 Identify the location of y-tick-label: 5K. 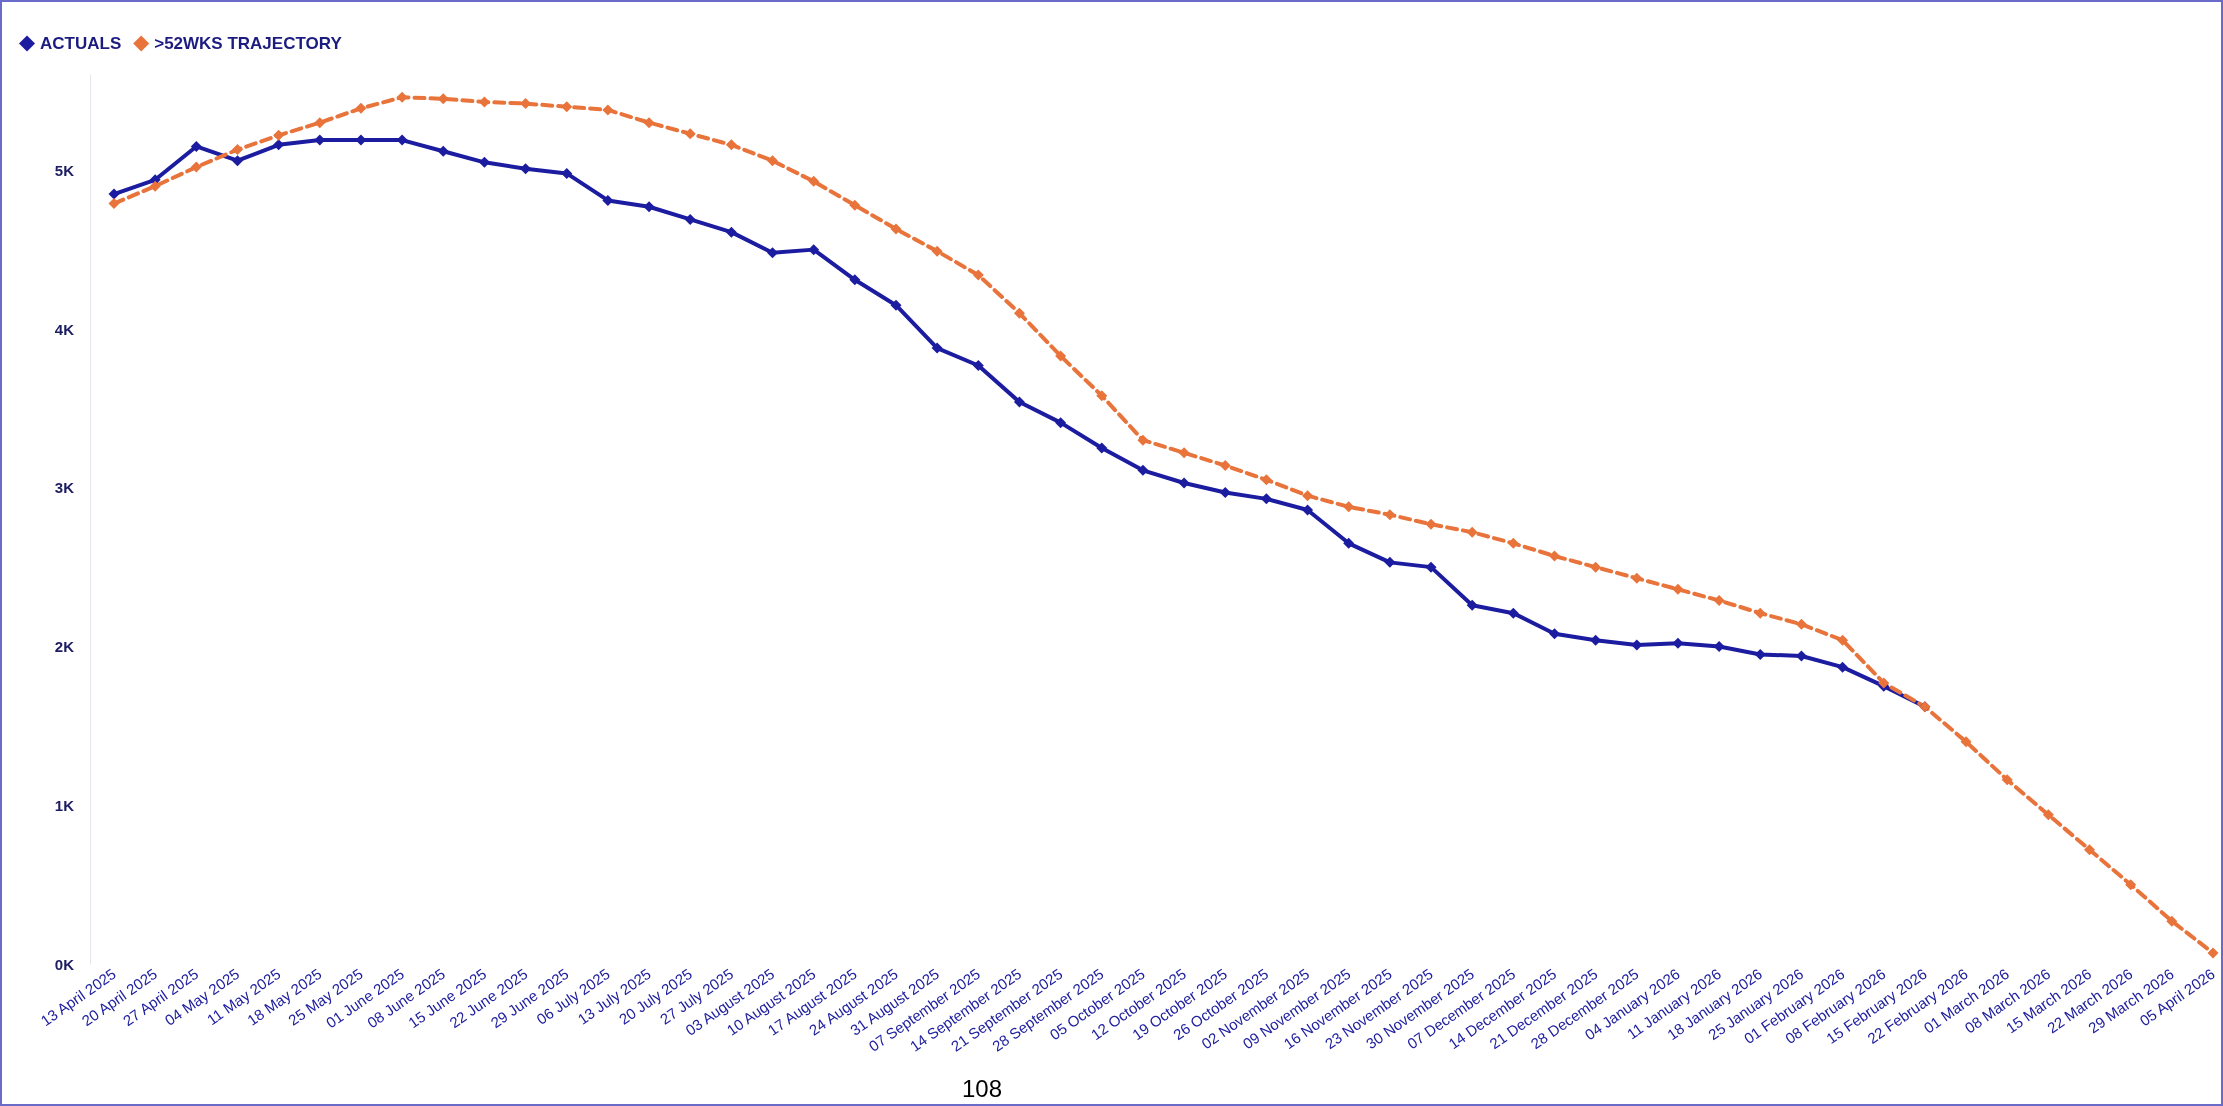
(64, 170).